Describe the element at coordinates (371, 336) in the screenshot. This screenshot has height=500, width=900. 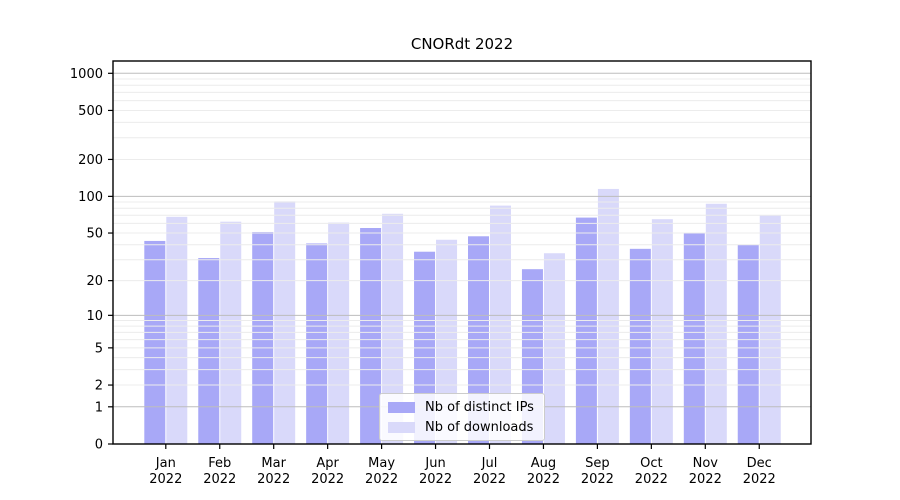
I see `bar-ips-may` at that location.